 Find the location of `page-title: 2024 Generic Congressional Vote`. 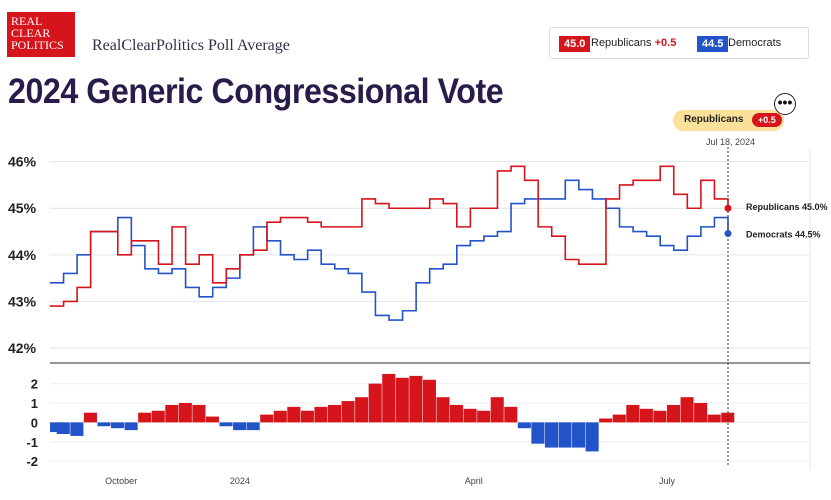

page-title: 2024 Generic Congressional Vote is located at coordinates (256, 91).